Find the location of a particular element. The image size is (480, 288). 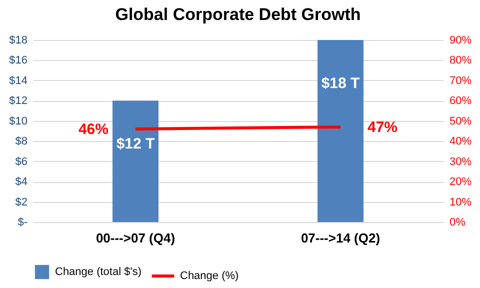

y-tick-label: $4 is located at coordinates (21, 182).